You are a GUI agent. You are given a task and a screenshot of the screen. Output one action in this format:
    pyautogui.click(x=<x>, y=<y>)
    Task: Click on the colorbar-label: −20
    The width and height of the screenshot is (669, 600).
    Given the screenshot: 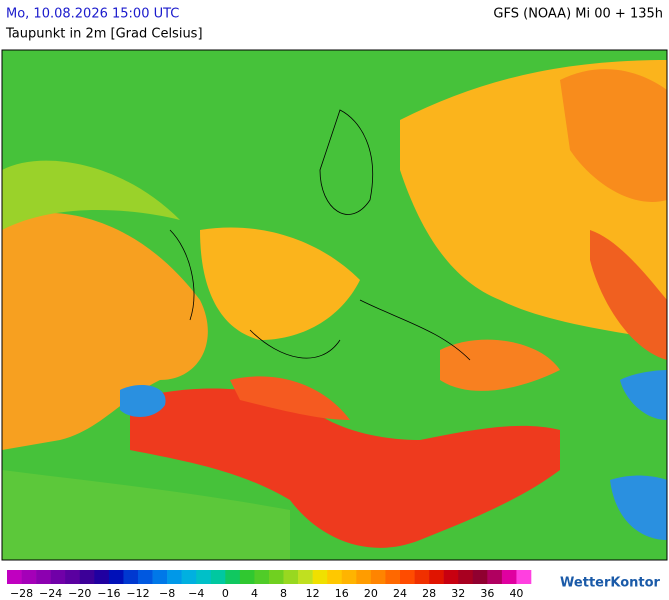 What is the action you would take?
    pyautogui.click(x=79, y=593)
    